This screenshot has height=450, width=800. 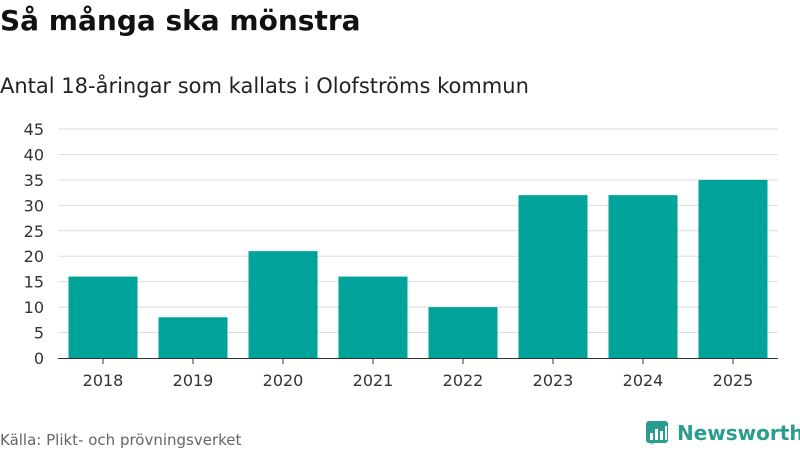 What do you see at coordinates (193, 337) in the screenshot?
I see `bar-2019` at bounding box center [193, 337].